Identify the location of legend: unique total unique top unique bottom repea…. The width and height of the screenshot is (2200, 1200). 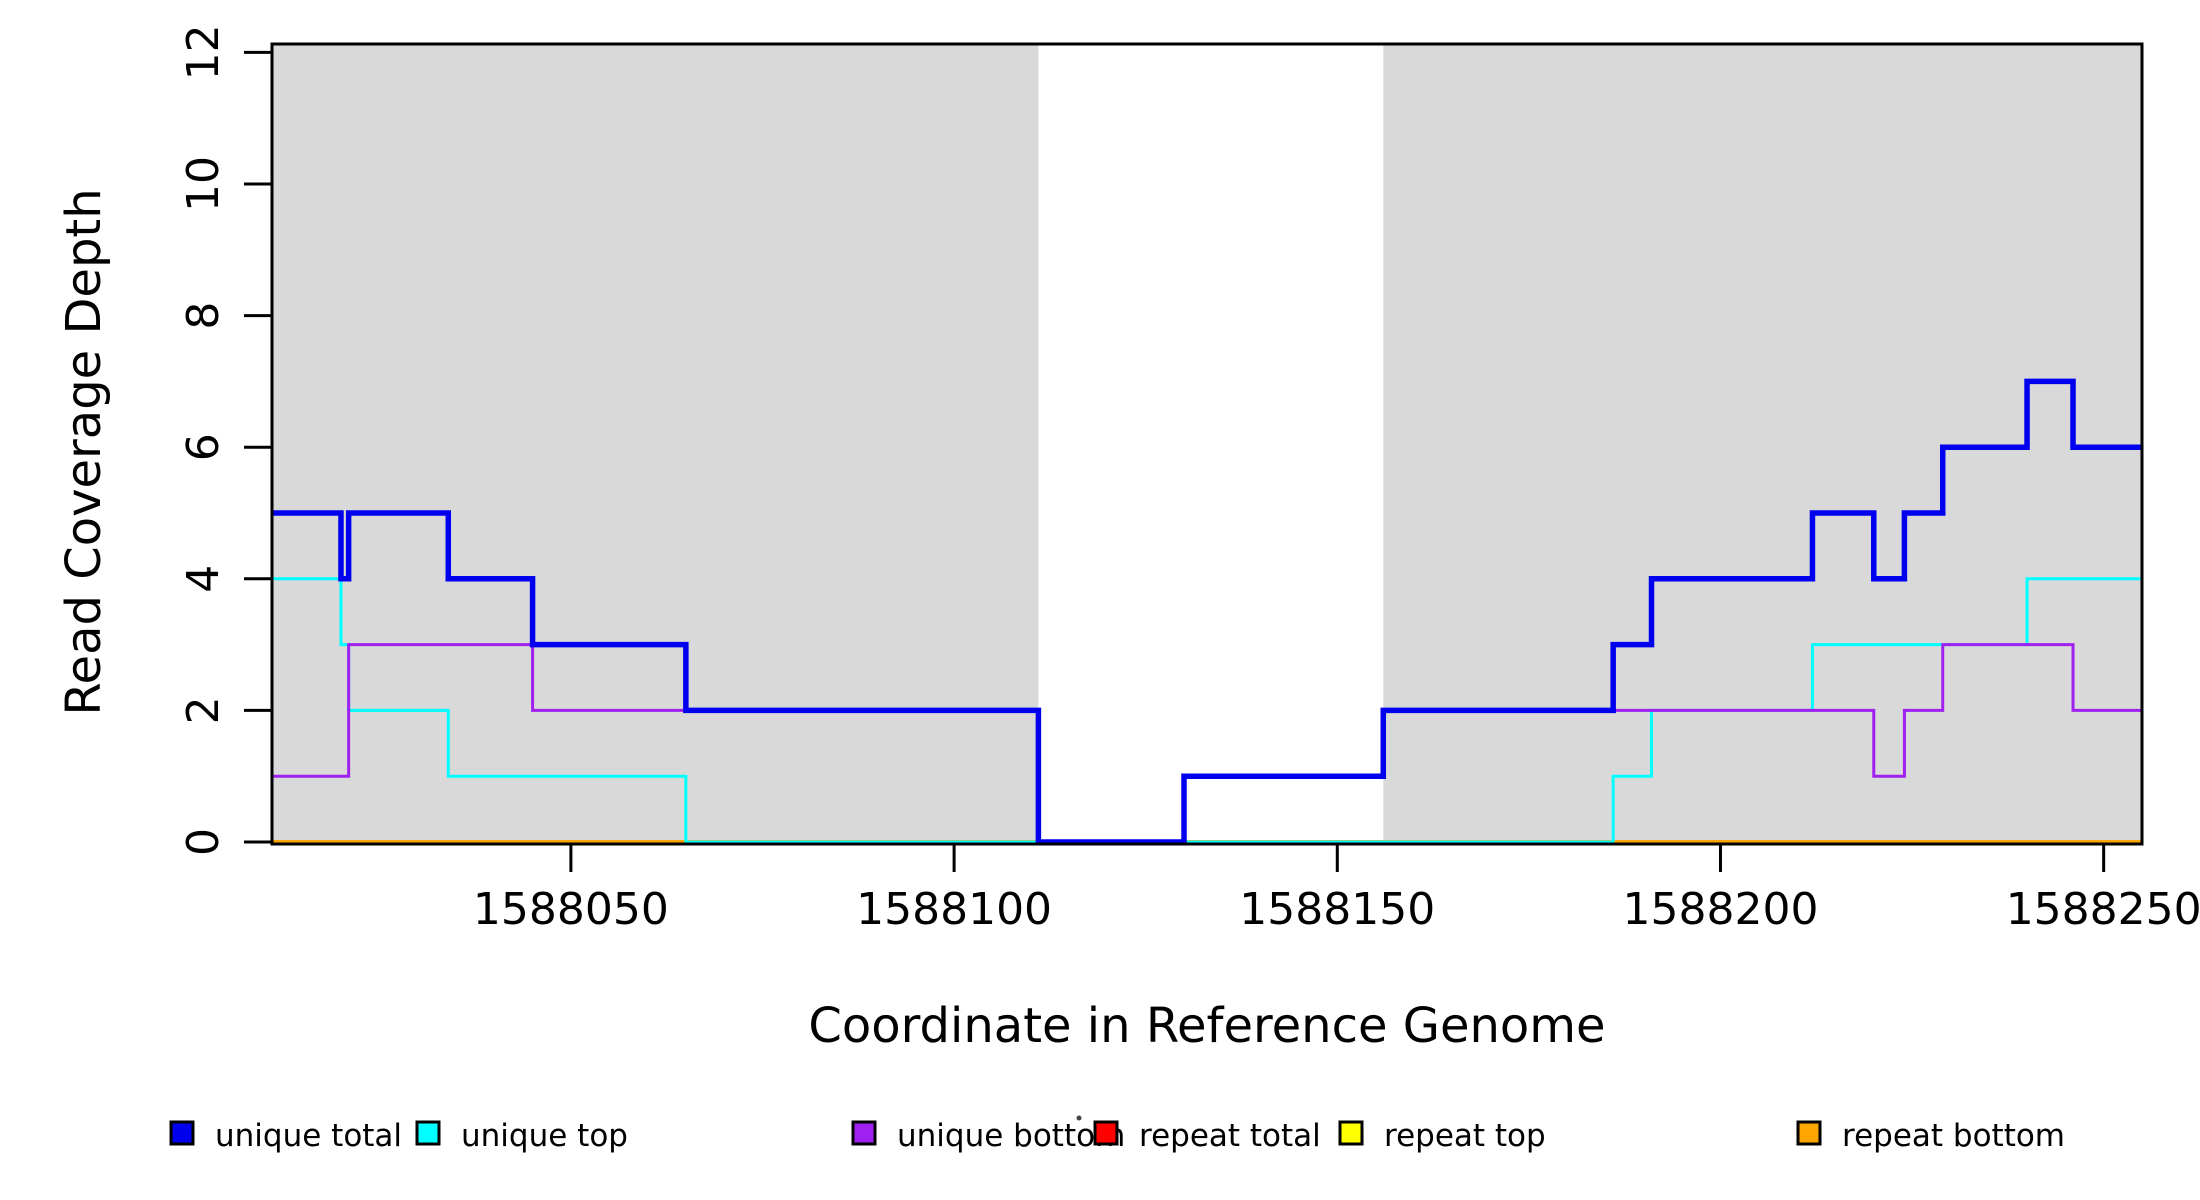
(1117, 1134).